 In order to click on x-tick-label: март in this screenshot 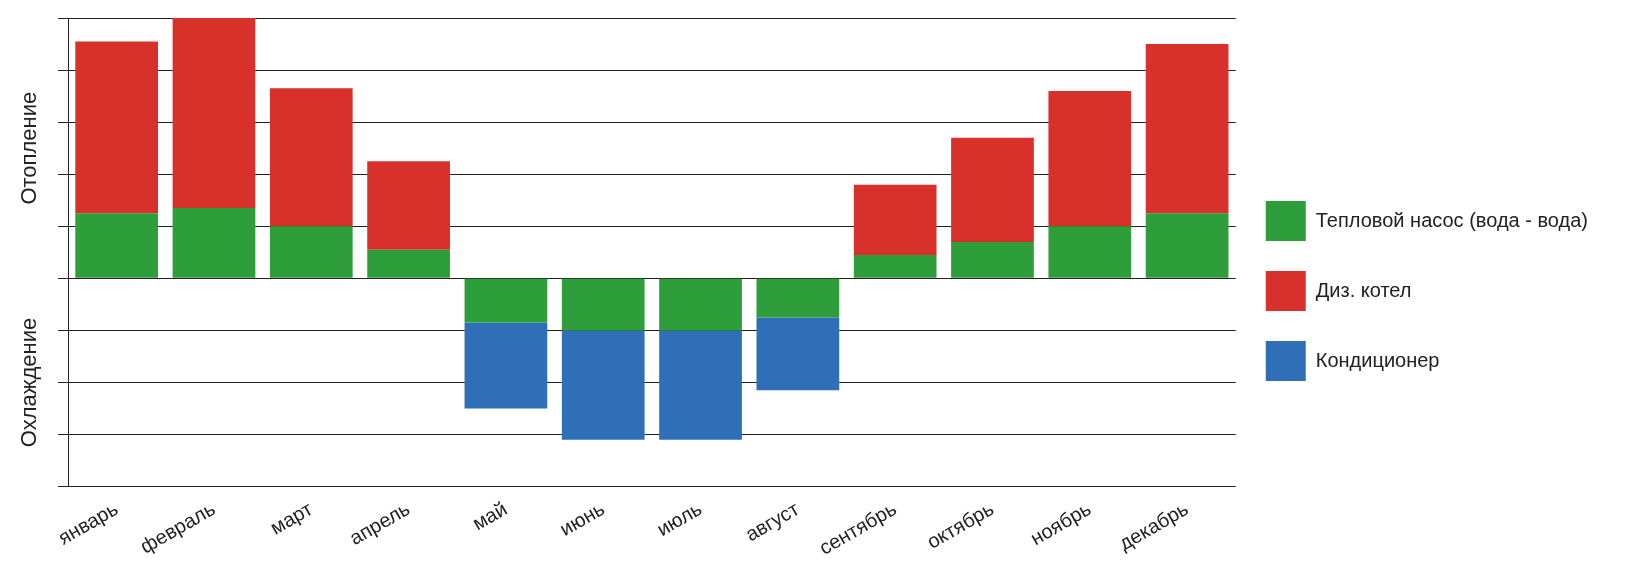, I will do `click(291, 518)`.